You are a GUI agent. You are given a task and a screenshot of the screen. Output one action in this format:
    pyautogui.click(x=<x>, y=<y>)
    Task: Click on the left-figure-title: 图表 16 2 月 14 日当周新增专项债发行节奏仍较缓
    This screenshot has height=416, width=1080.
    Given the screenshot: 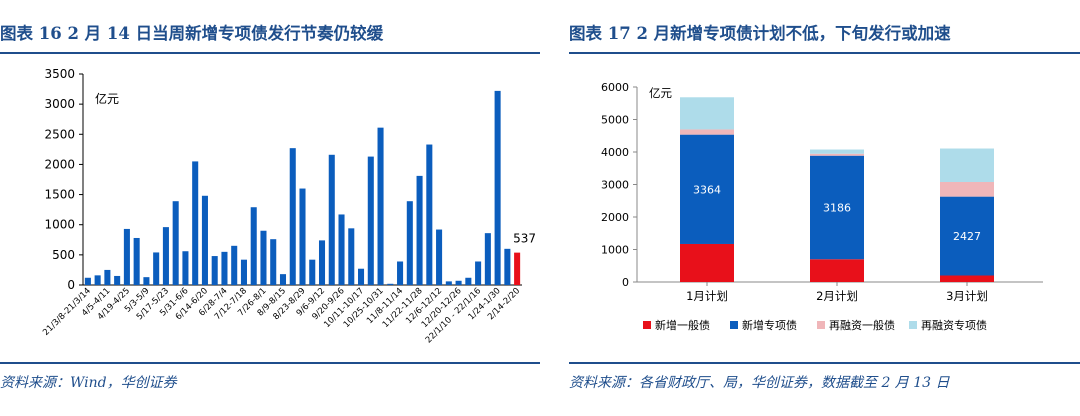 What is the action you would take?
    pyautogui.click(x=192, y=33)
    